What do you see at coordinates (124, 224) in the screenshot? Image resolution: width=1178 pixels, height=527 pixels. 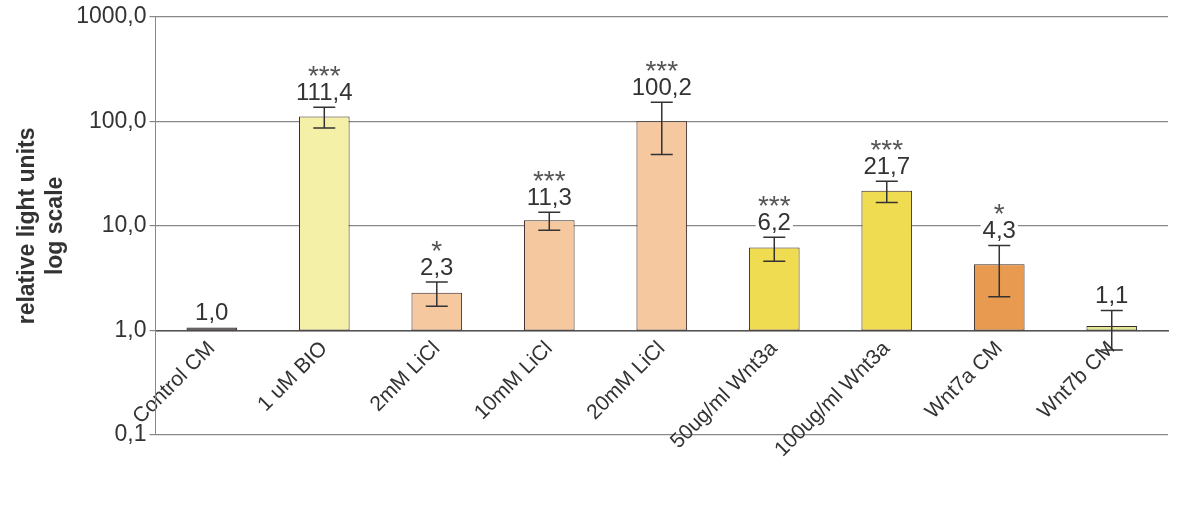 I see `y-tick-label: 10,0` at bounding box center [124, 224].